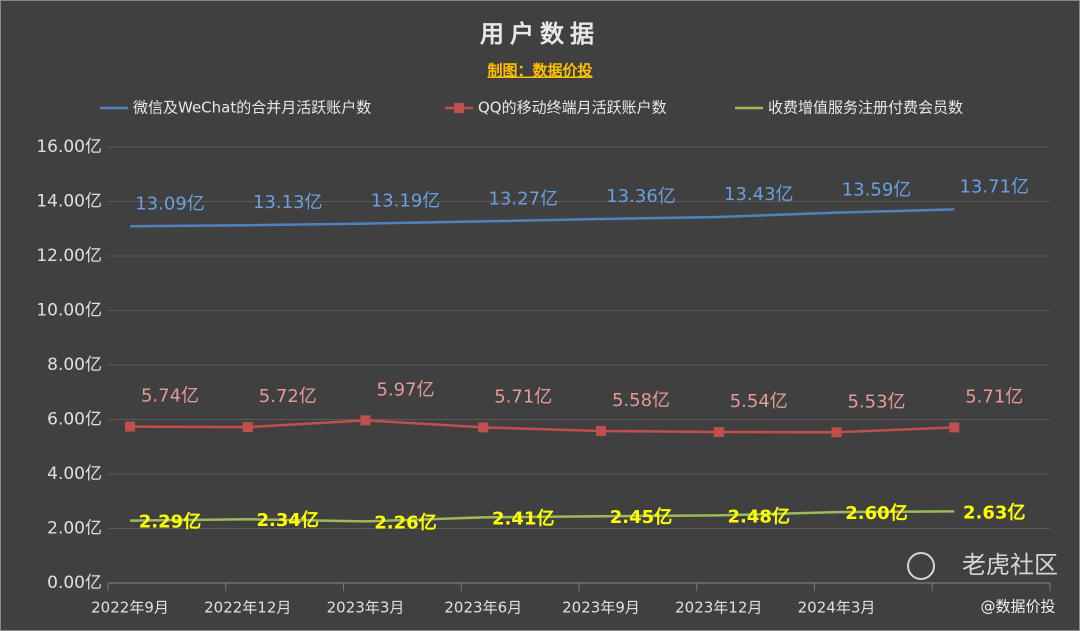  What do you see at coordinates (170, 203) in the screenshot?
I see `data-label: 13.09亿` at bounding box center [170, 203].